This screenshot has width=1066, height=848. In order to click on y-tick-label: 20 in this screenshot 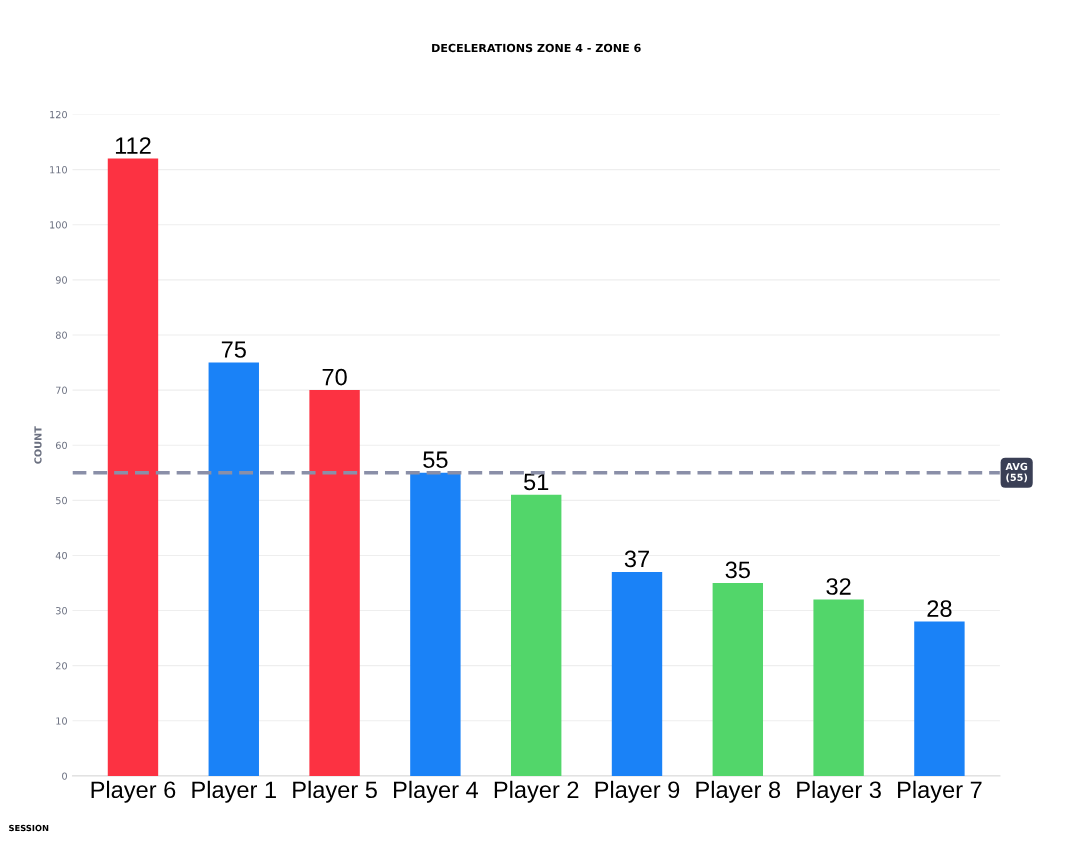, I will do `click(61, 666)`.